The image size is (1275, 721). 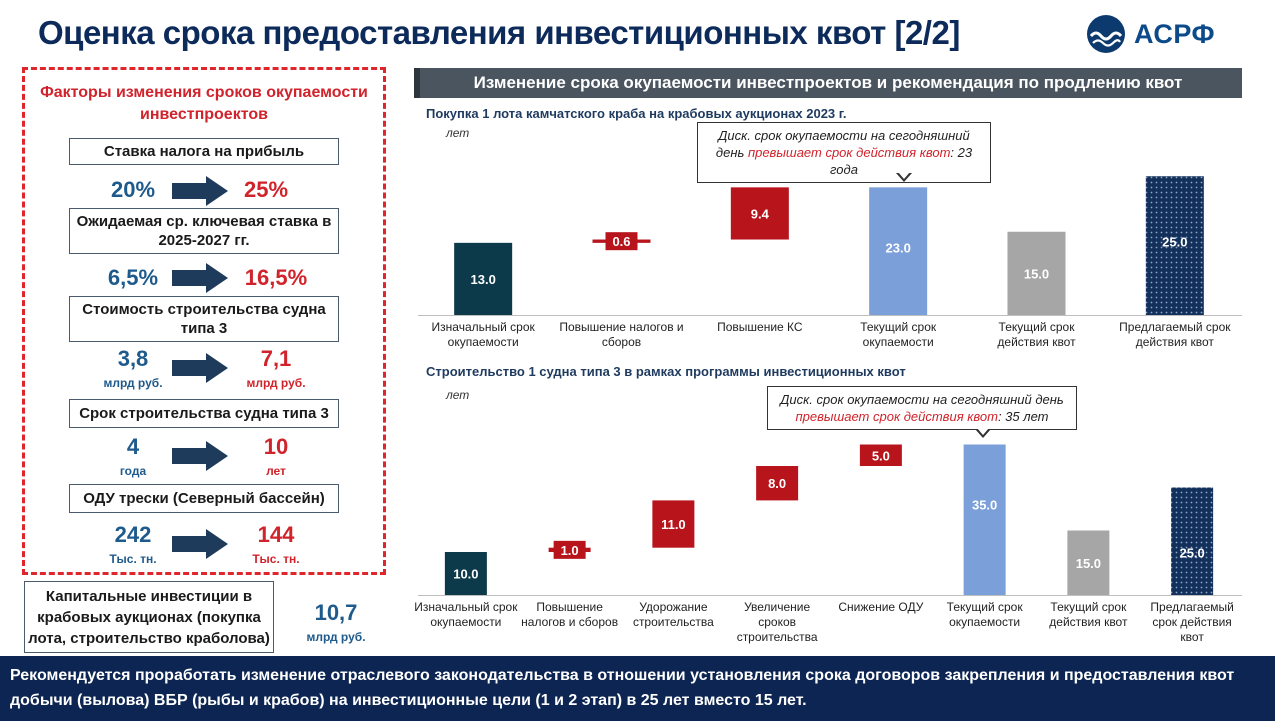 What do you see at coordinates (266, 189) in the screenshot?
I see `factor-new-value: 25%` at bounding box center [266, 189].